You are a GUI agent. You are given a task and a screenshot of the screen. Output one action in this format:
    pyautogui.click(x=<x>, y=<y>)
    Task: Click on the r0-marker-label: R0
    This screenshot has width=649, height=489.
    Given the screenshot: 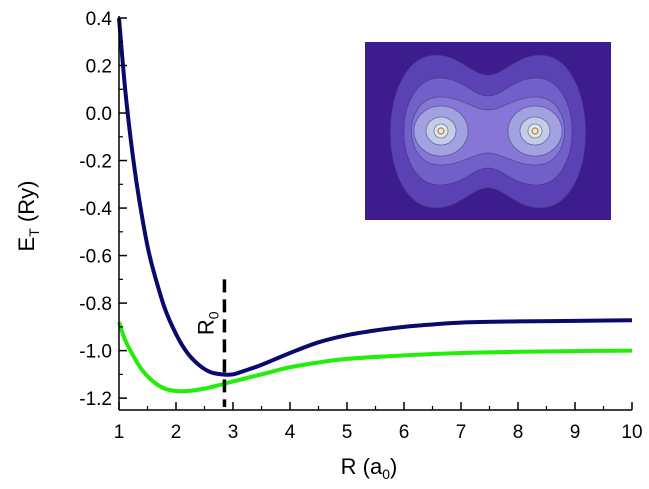 What is the action you would take?
    pyautogui.click(x=207, y=323)
    